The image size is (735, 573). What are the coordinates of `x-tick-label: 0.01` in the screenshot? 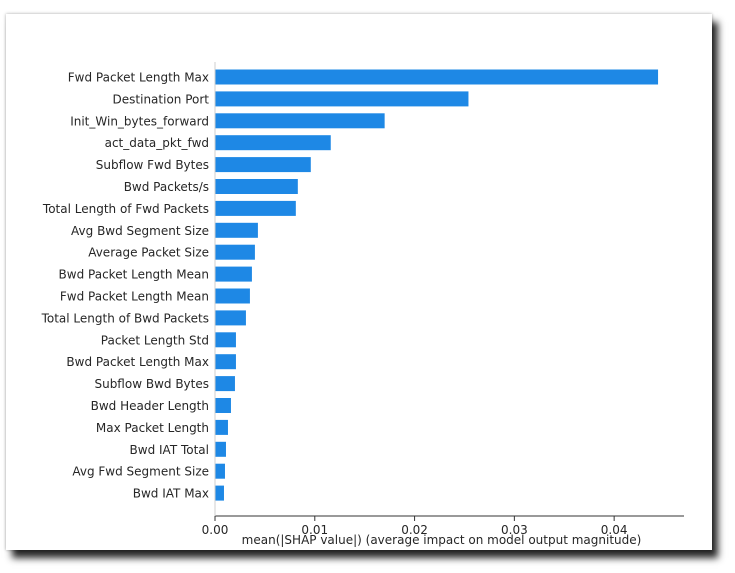 It's located at (314, 530).